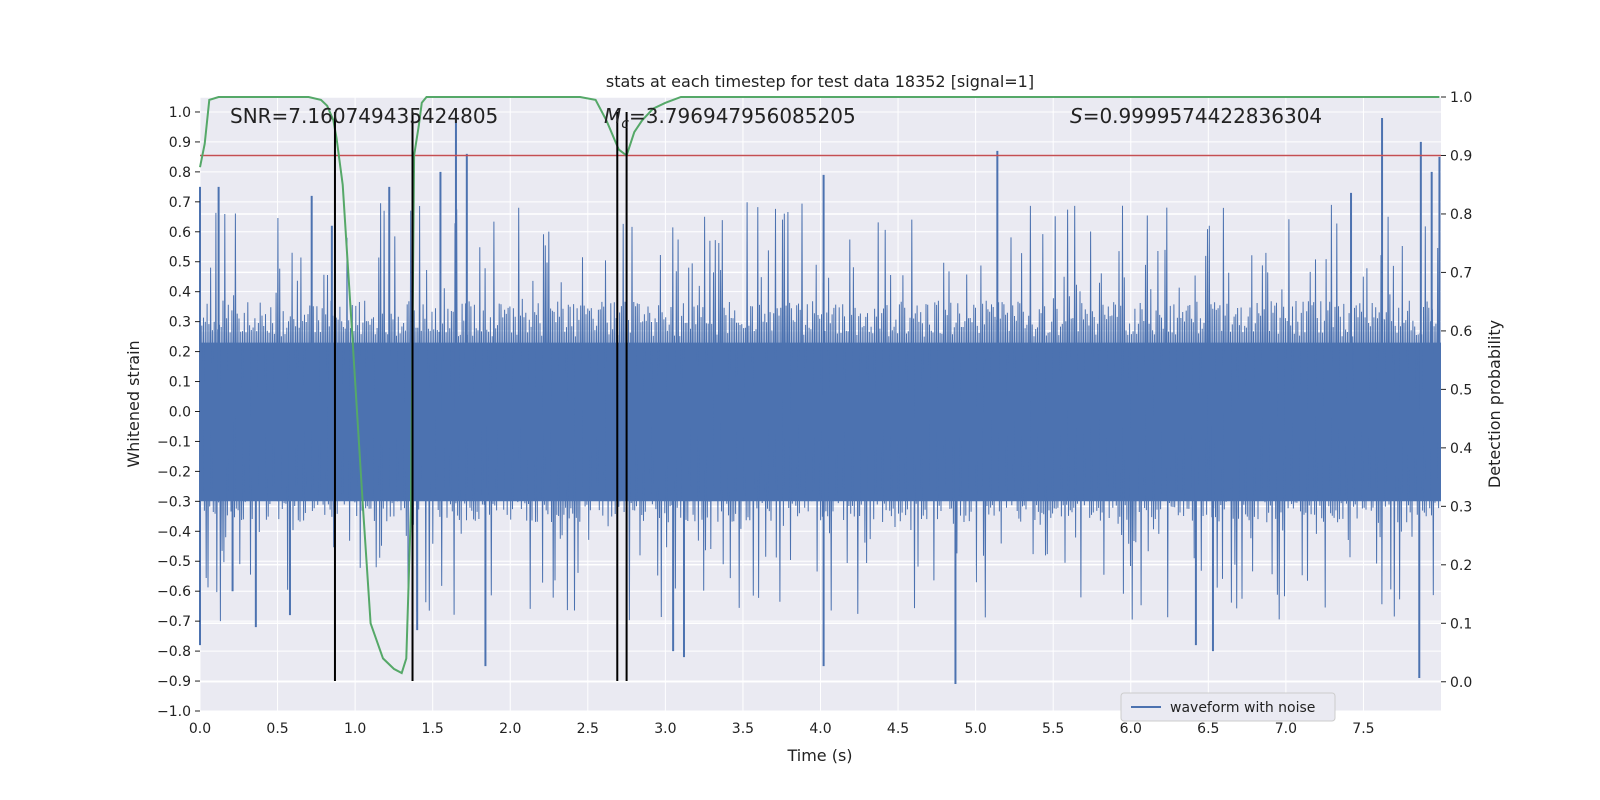 This screenshot has width=1600, height=800. What do you see at coordinates (1461, 566) in the screenshot?
I see `y-right-tick-label: 0.2` at bounding box center [1461, 566].